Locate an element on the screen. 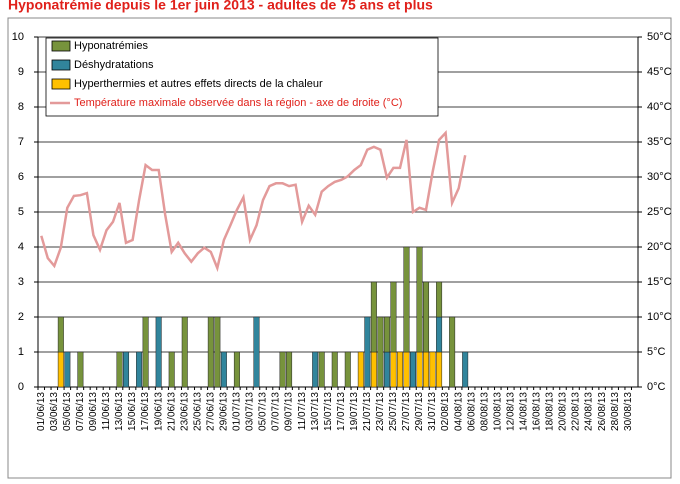  x-tick-label: 17/07/13 is located at coordinates (341, 411).